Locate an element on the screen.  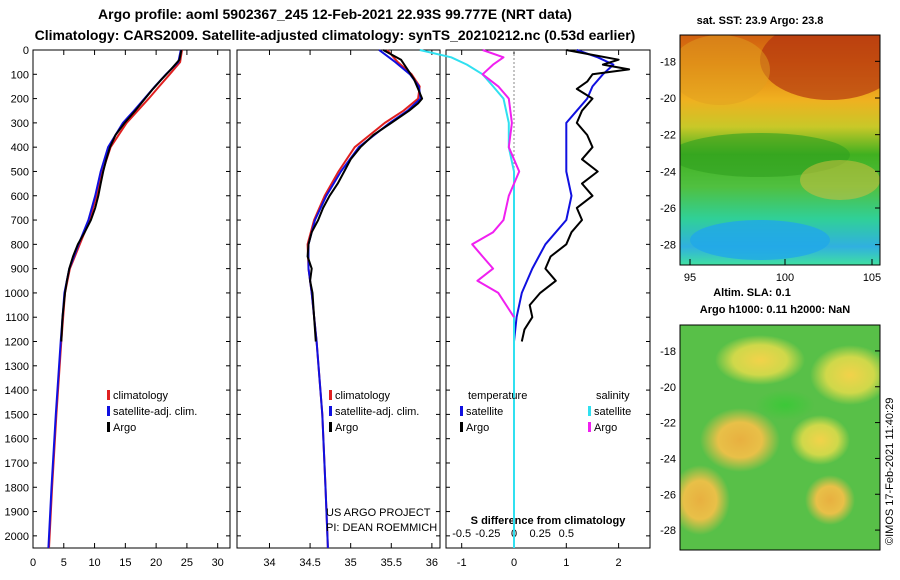
watermark: ©IMOS 17-Feb-2021 11:40:29 is located at coordinates (890, 471).